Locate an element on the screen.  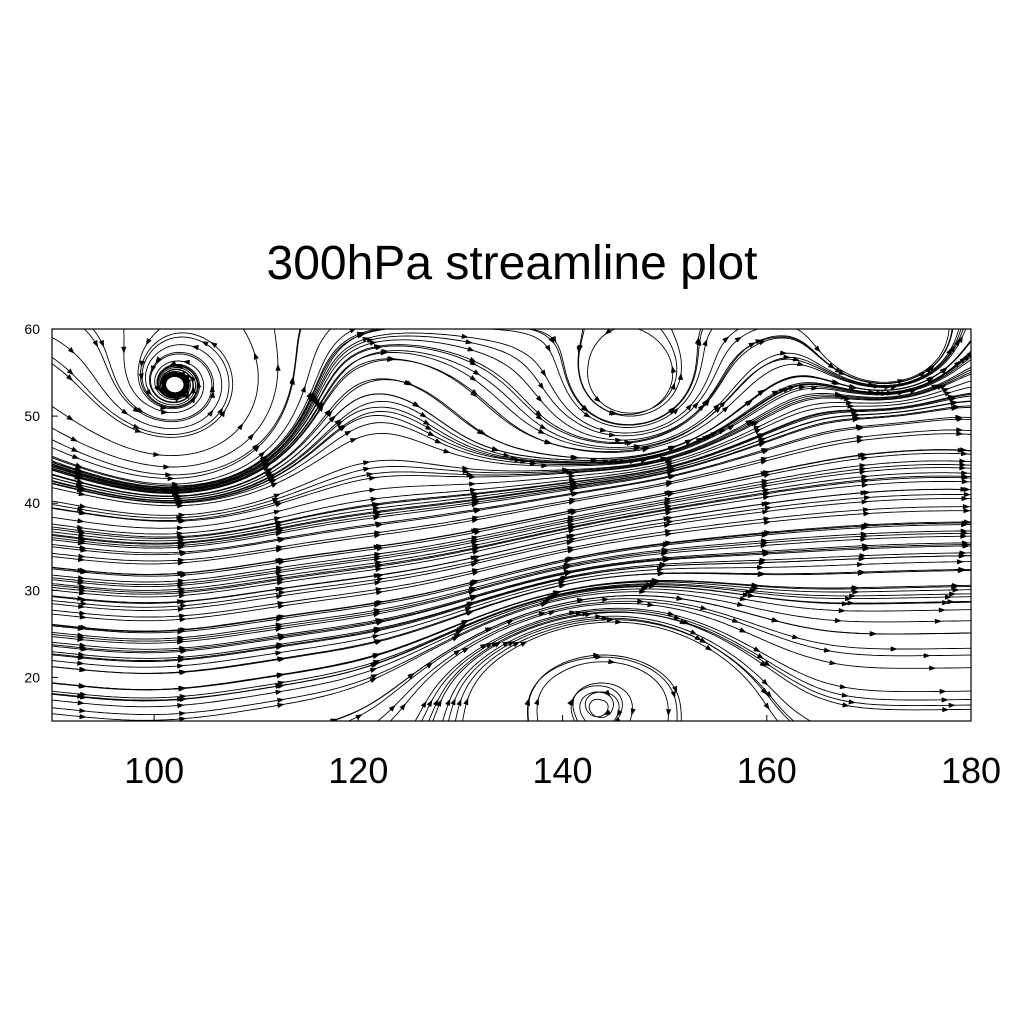
y-tick-label: 60 is located at coordinates (32, 329).